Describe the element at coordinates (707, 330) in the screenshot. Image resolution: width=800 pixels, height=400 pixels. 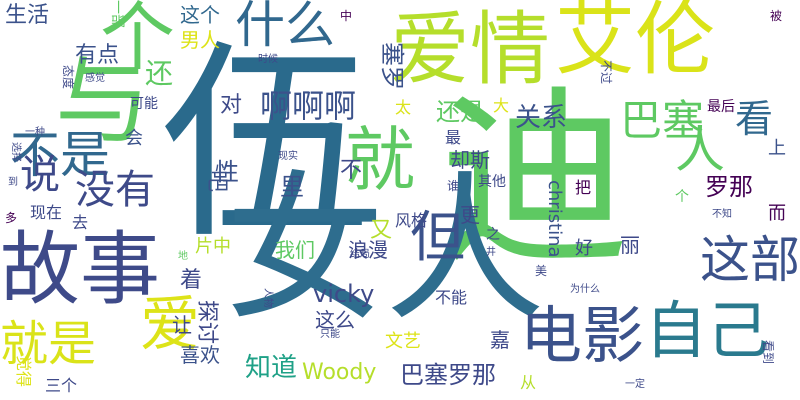
I see `cloud-word: 自己` at that location.